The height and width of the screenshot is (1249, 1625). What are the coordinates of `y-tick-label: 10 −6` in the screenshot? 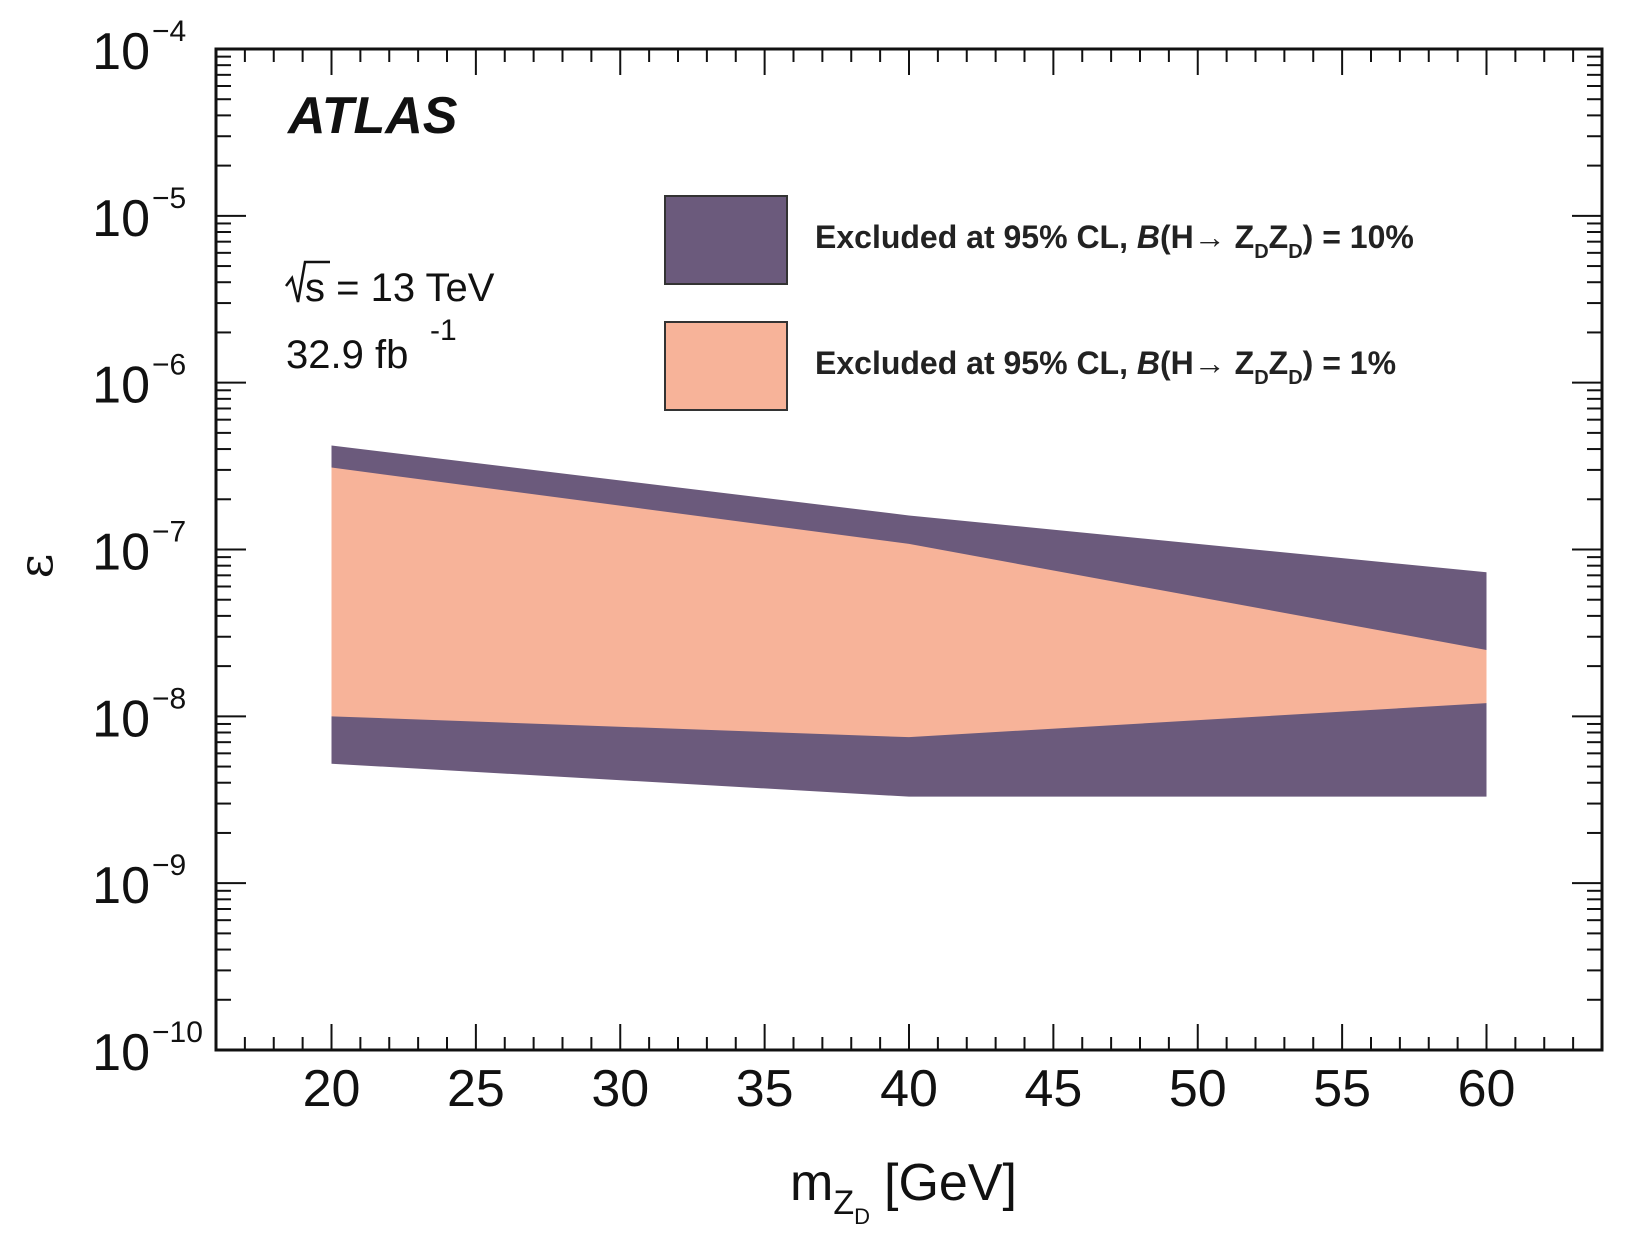 It's located at (139, 382).